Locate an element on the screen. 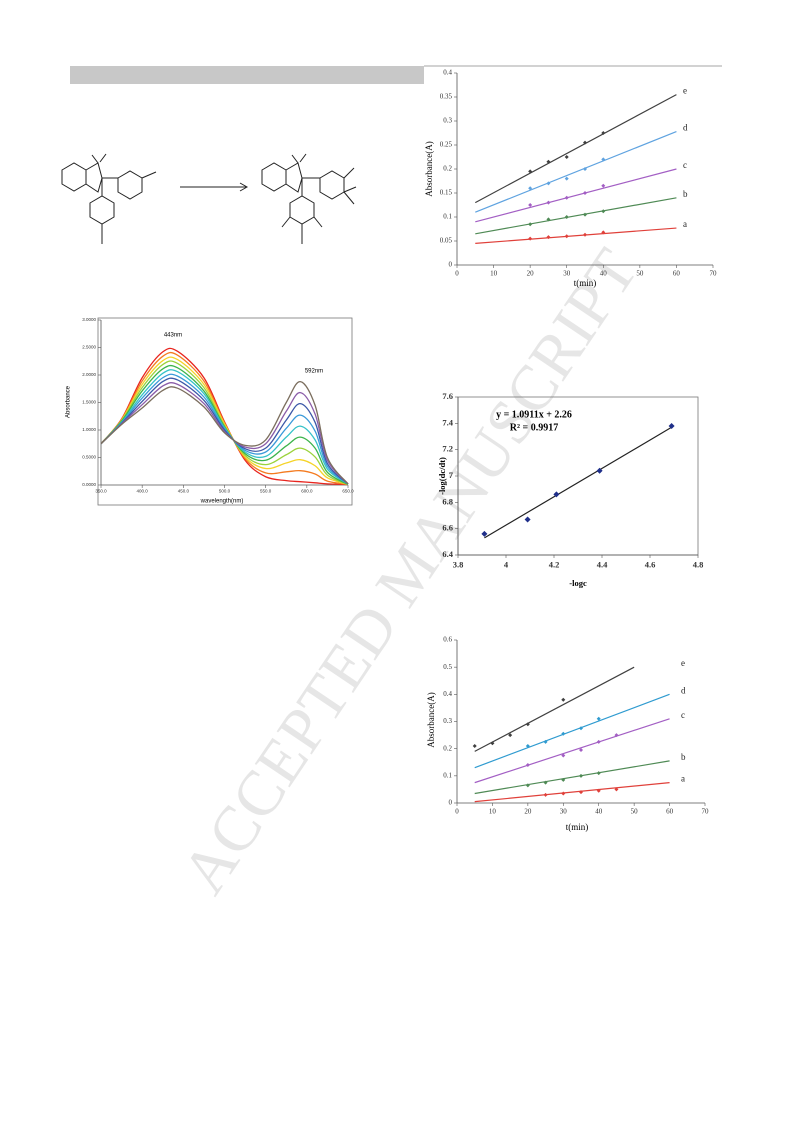  y-tick-label: 0.2 is located at coordinates (447, 169).